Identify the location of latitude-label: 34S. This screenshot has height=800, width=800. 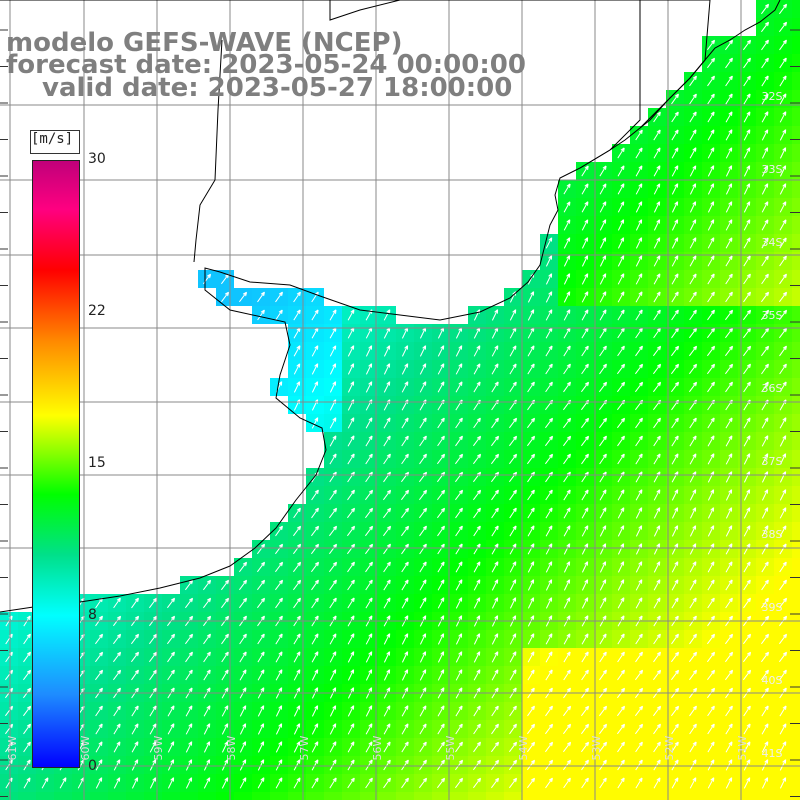
(772, 242).